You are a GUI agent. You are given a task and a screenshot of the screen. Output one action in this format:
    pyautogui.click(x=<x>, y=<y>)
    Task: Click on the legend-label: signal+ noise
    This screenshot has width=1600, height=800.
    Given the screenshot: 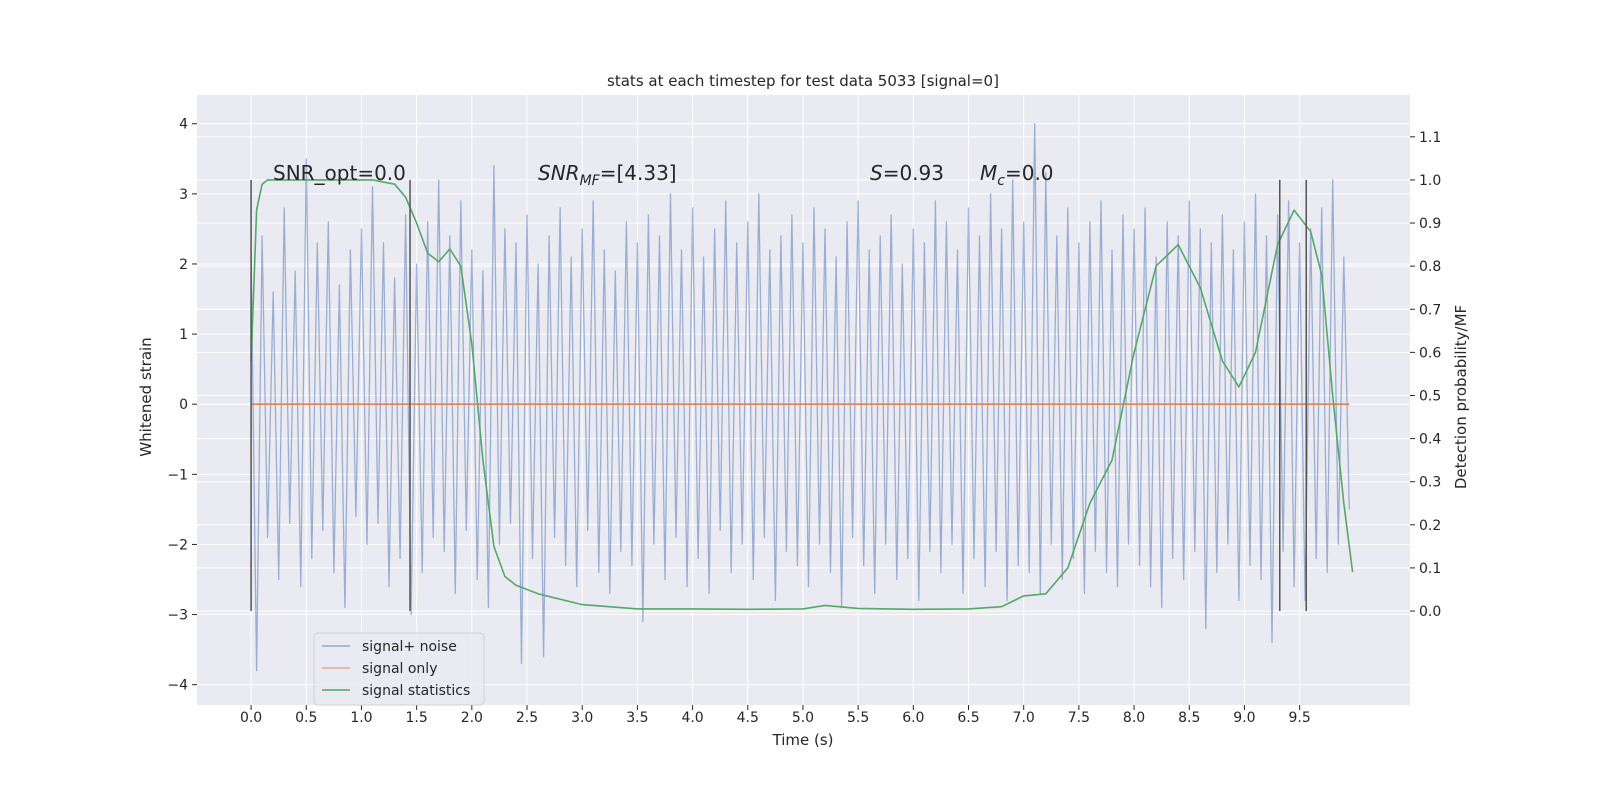 What is the action you would take?
    pyautogui.click(x=409, y=647)
    